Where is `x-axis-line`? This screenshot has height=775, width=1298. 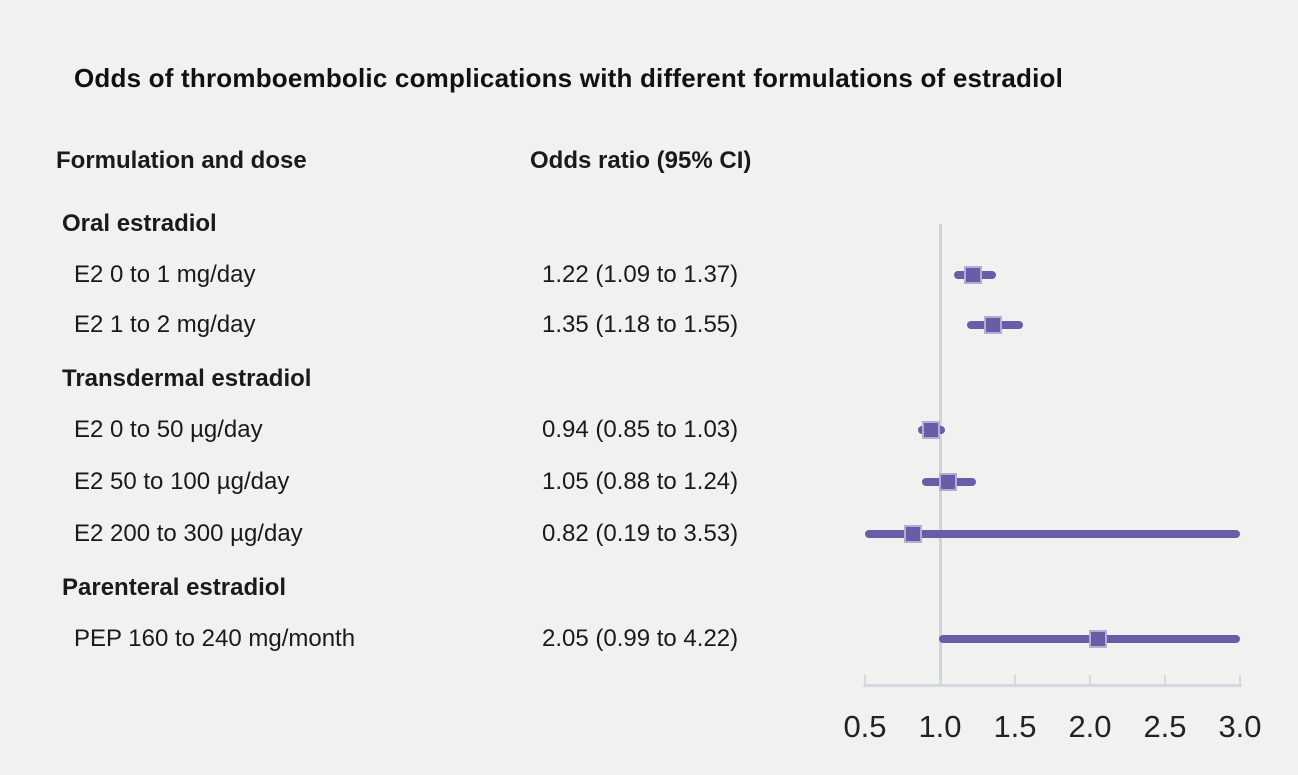 x-axis-line is located at coordinates (1052, 685).